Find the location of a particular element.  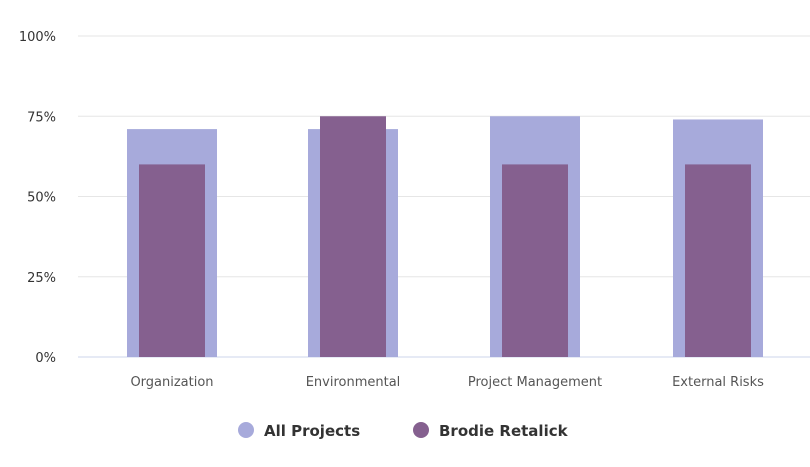

x-tick-label: Project Management is located at coordinates (535, 382).